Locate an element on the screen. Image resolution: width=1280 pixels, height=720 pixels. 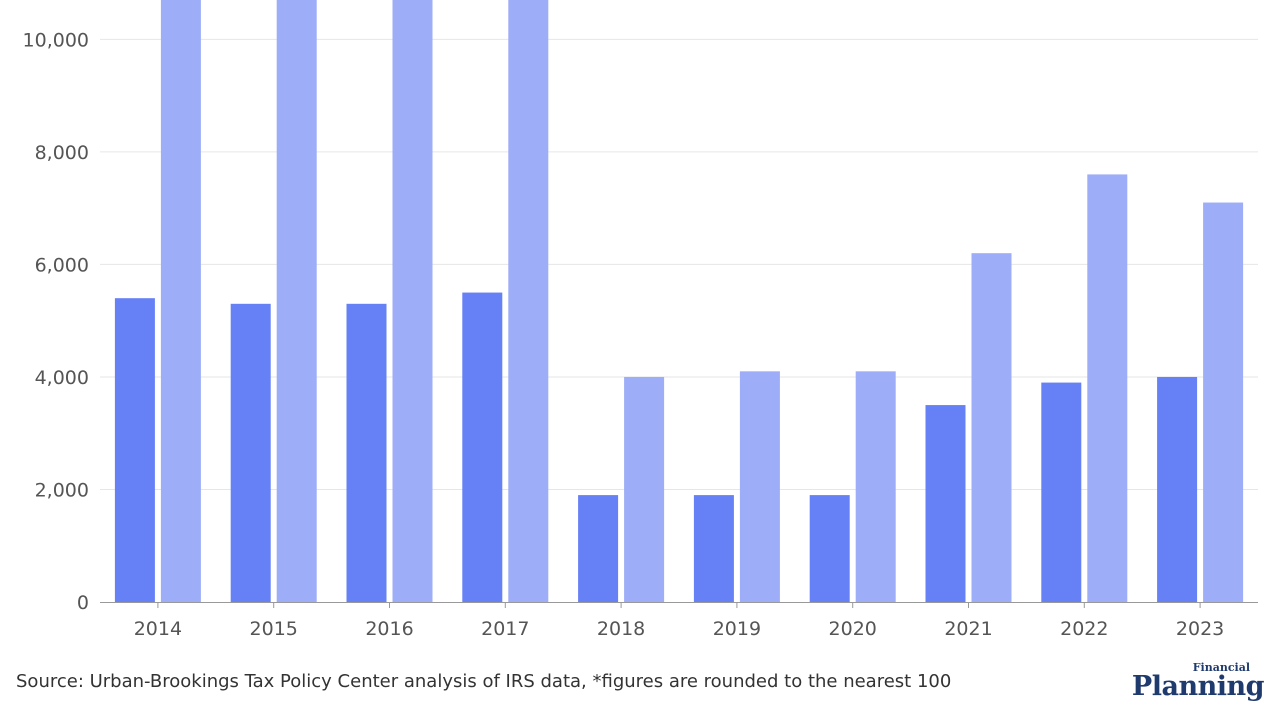
bar-series-1-2022 is located at coordinates (1061, 492).